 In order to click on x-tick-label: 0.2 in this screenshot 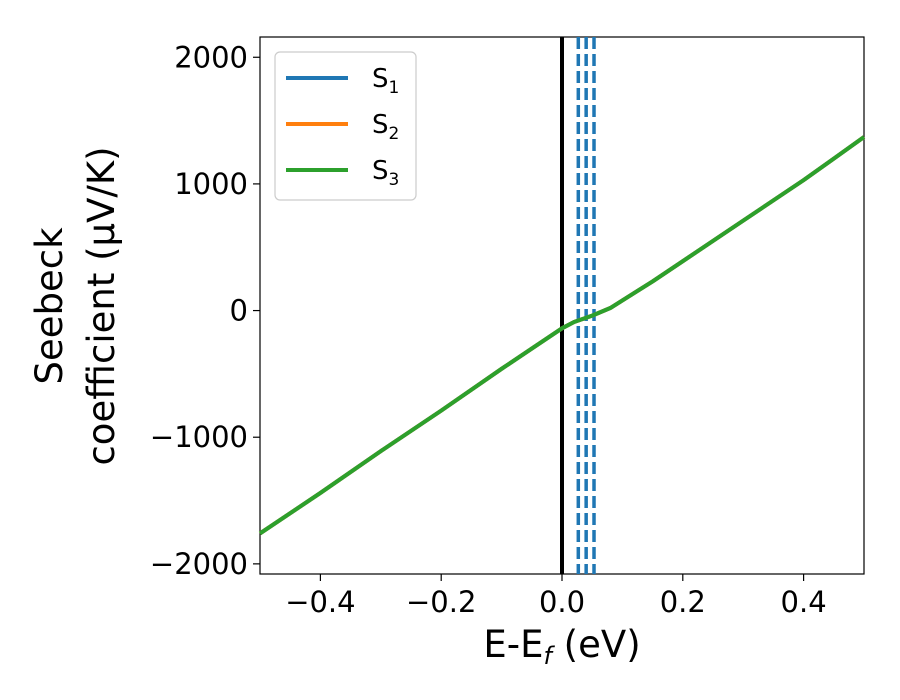, I will do `click(683, 602)`.